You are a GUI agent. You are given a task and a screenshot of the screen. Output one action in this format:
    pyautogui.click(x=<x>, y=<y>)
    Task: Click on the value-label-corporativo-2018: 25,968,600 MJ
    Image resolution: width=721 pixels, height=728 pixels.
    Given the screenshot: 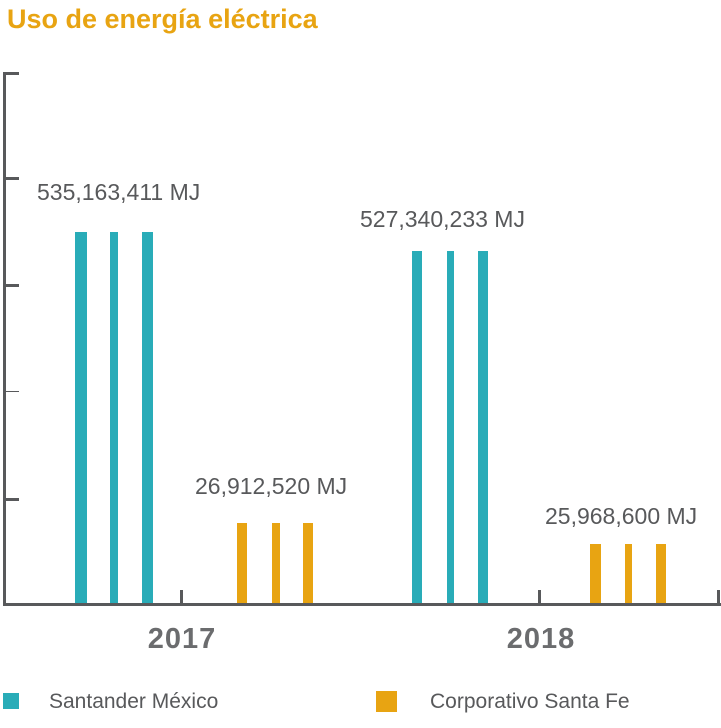 What is the action you would take?
    pyautogui.click(x=621, y=516)
    